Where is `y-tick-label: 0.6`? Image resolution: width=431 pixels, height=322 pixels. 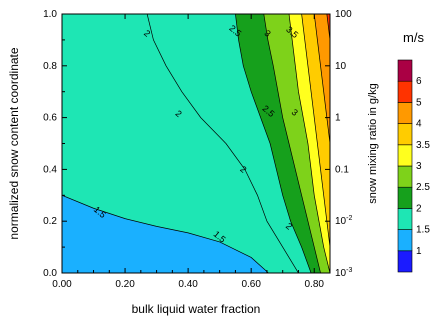 y-tick-label: 0.6 is located at coordinates (50, 118).